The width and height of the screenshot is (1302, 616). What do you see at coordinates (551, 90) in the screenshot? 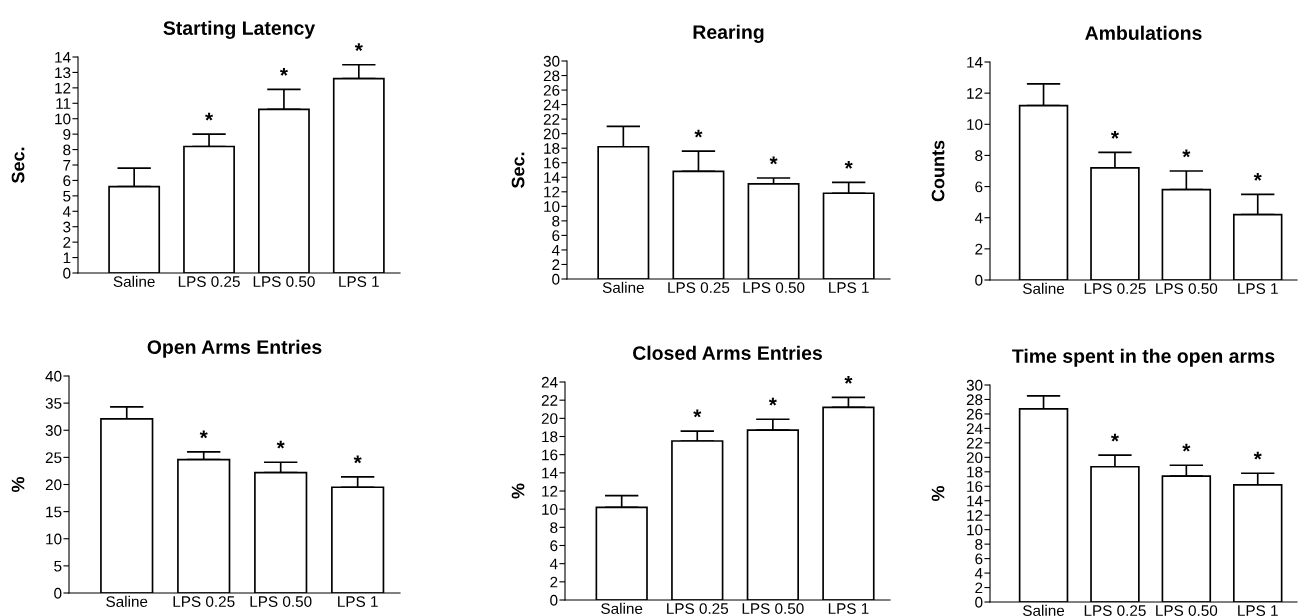
I see `y-tick-label: 26` at bounding box center [551, 90].